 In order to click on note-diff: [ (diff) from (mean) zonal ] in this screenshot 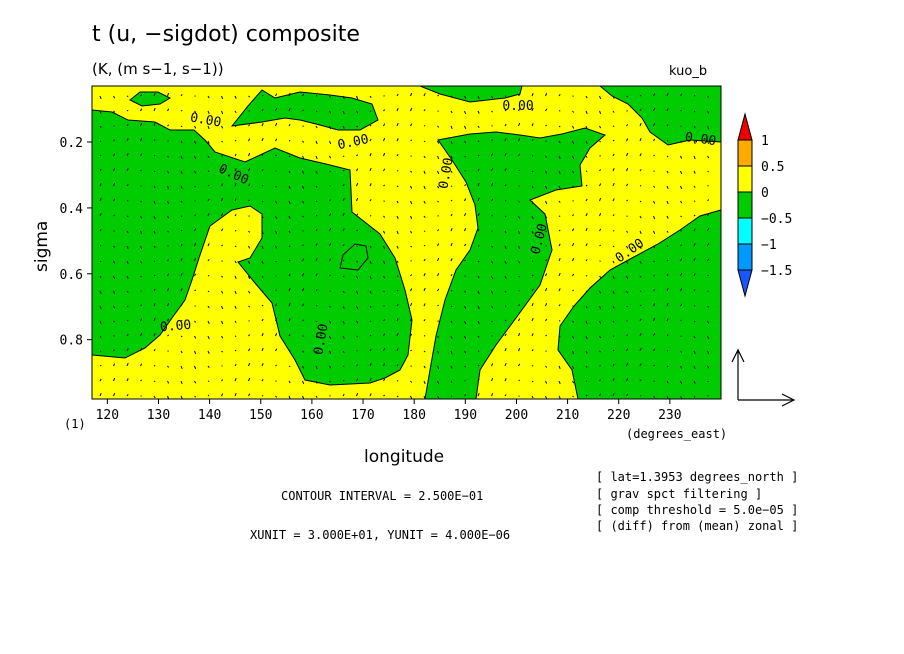, I will do `click(697, 526)`.